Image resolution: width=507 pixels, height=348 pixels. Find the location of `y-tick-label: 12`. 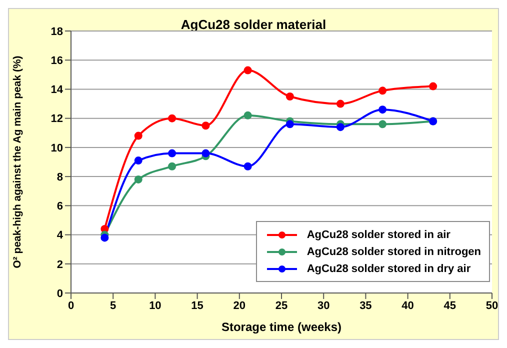

y-tick-label: 12 is located at coordinates (56, 119).